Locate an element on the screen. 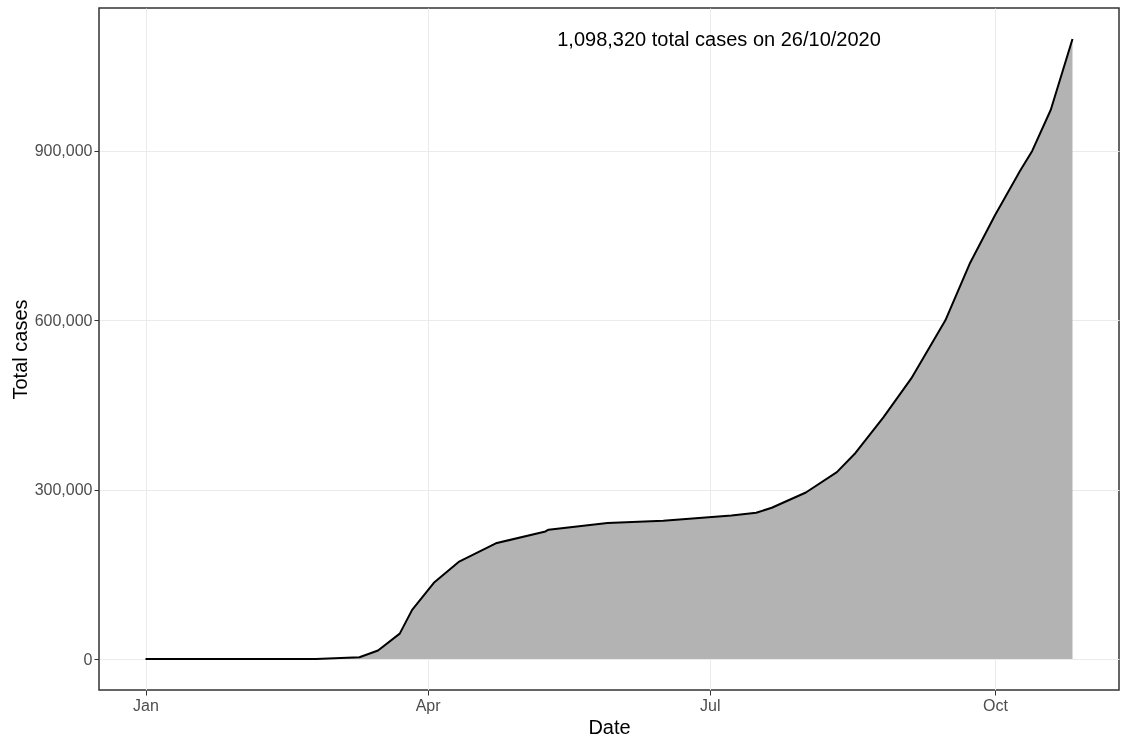 This screenshot has width=1131, height=745. y-tick-label: 600,000 is located at coordinates (63, 320).